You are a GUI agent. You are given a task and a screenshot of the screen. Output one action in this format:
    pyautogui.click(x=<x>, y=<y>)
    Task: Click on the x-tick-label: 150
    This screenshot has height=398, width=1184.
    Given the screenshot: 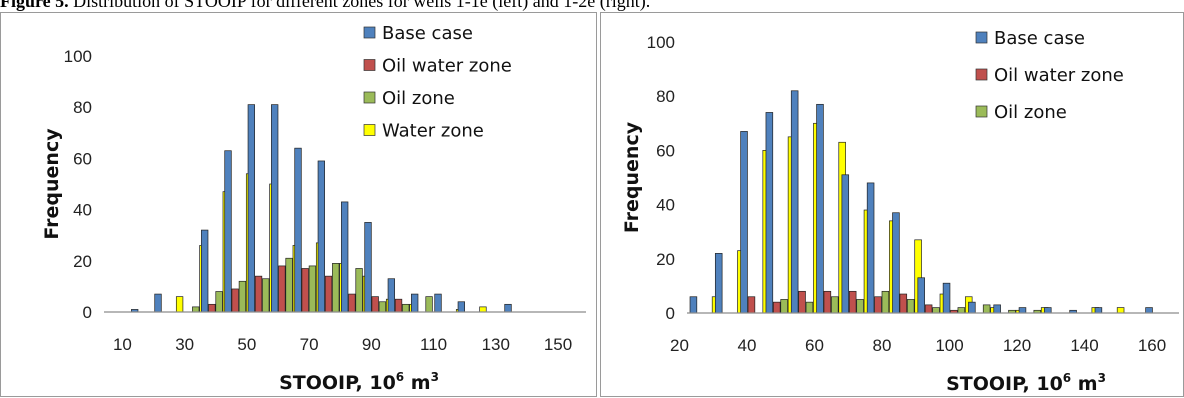 What is the action you would take?
    pyautogui.click(x=558, y=344)
    